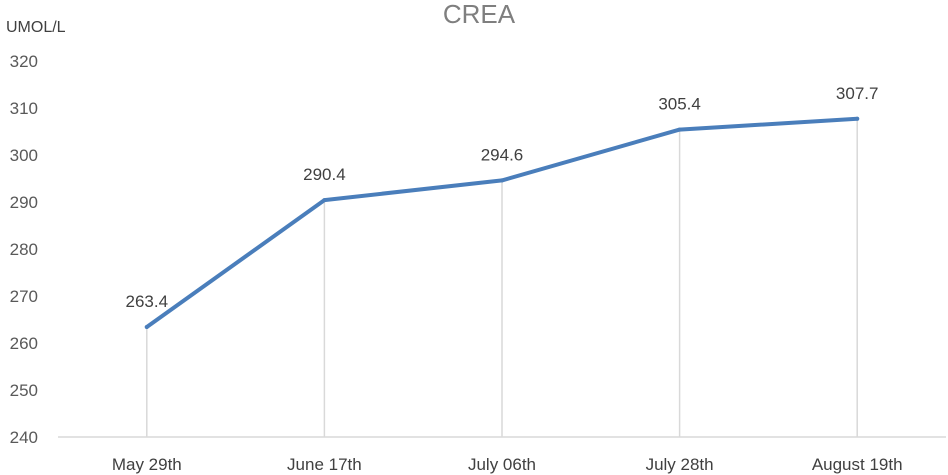 The image size is (948, 475). Describe the element at coordinates (479, 14) in the screenshot. I see `chart-title: CREA` at that location.